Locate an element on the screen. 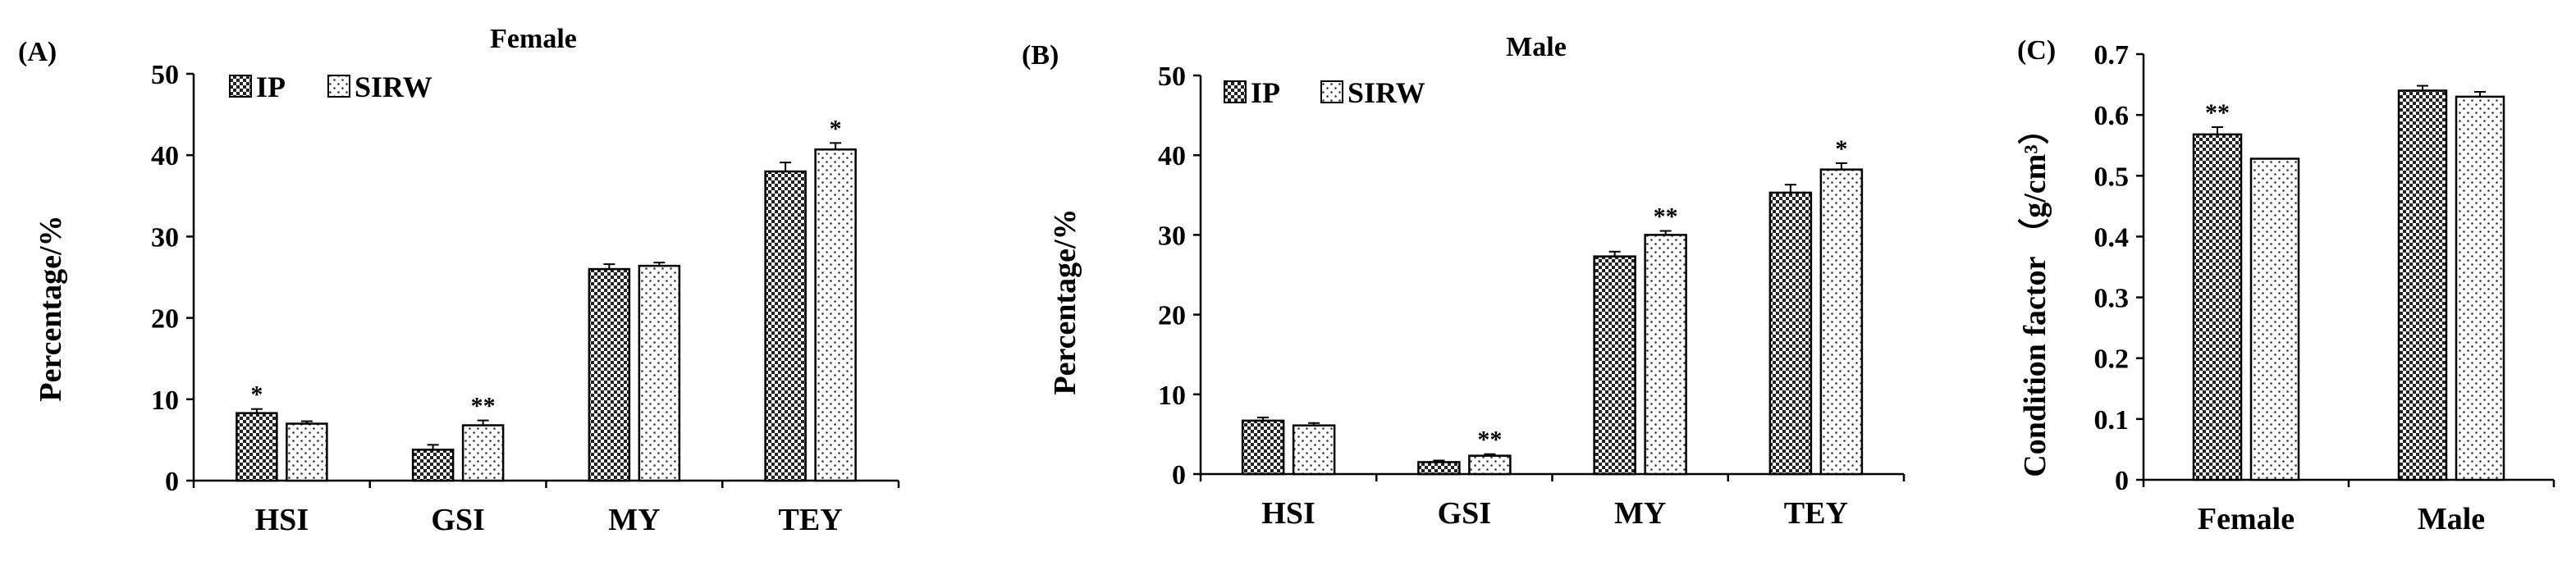 This screenshot has width=2576, height=561. y-tick-label: 0.3 is located at coordinates (2112, 299).